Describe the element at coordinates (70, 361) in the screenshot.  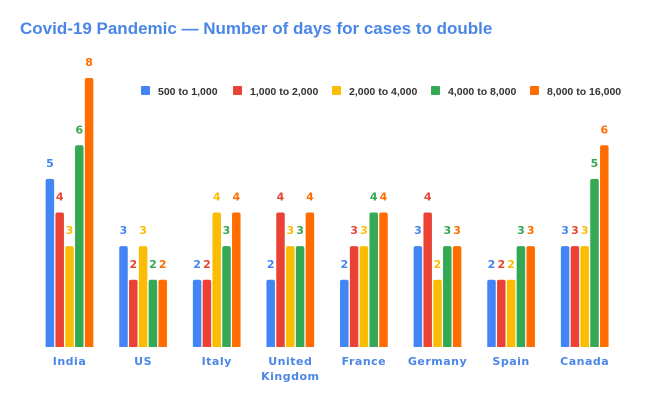
I see `x-tick-label: India` at that location.